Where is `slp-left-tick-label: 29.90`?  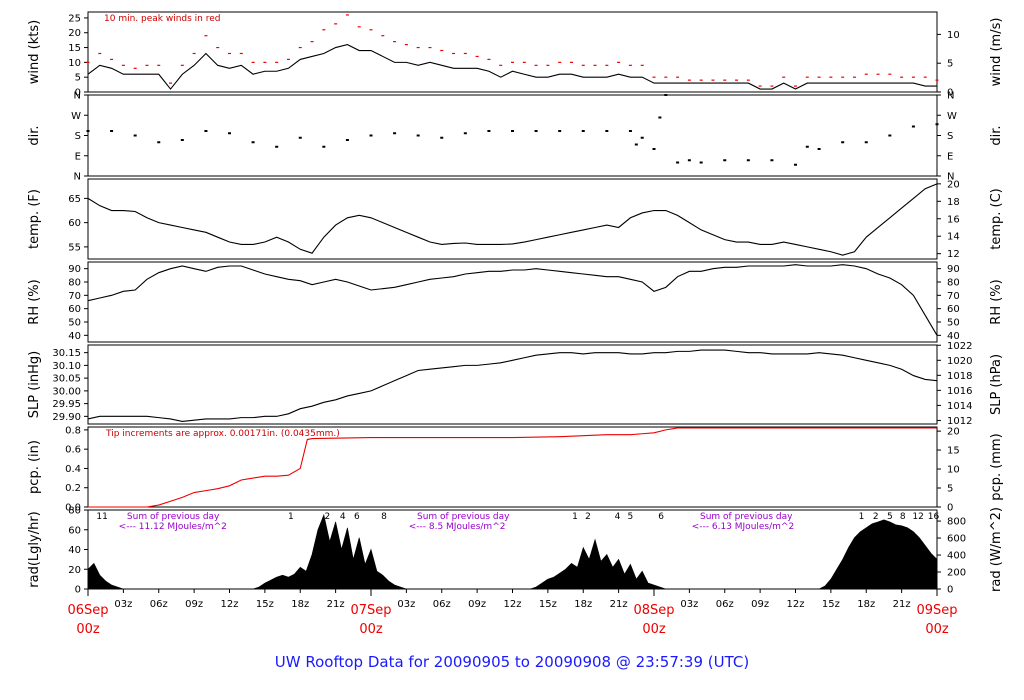 slp-left-tick-label: 29.90 is located at coordinates (66, 417).